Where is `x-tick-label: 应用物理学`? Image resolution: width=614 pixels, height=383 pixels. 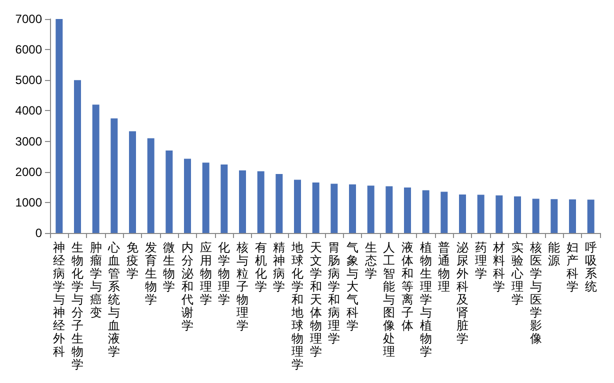
x-tick-label: 应用物理学 is located at coordinates (206, 273).